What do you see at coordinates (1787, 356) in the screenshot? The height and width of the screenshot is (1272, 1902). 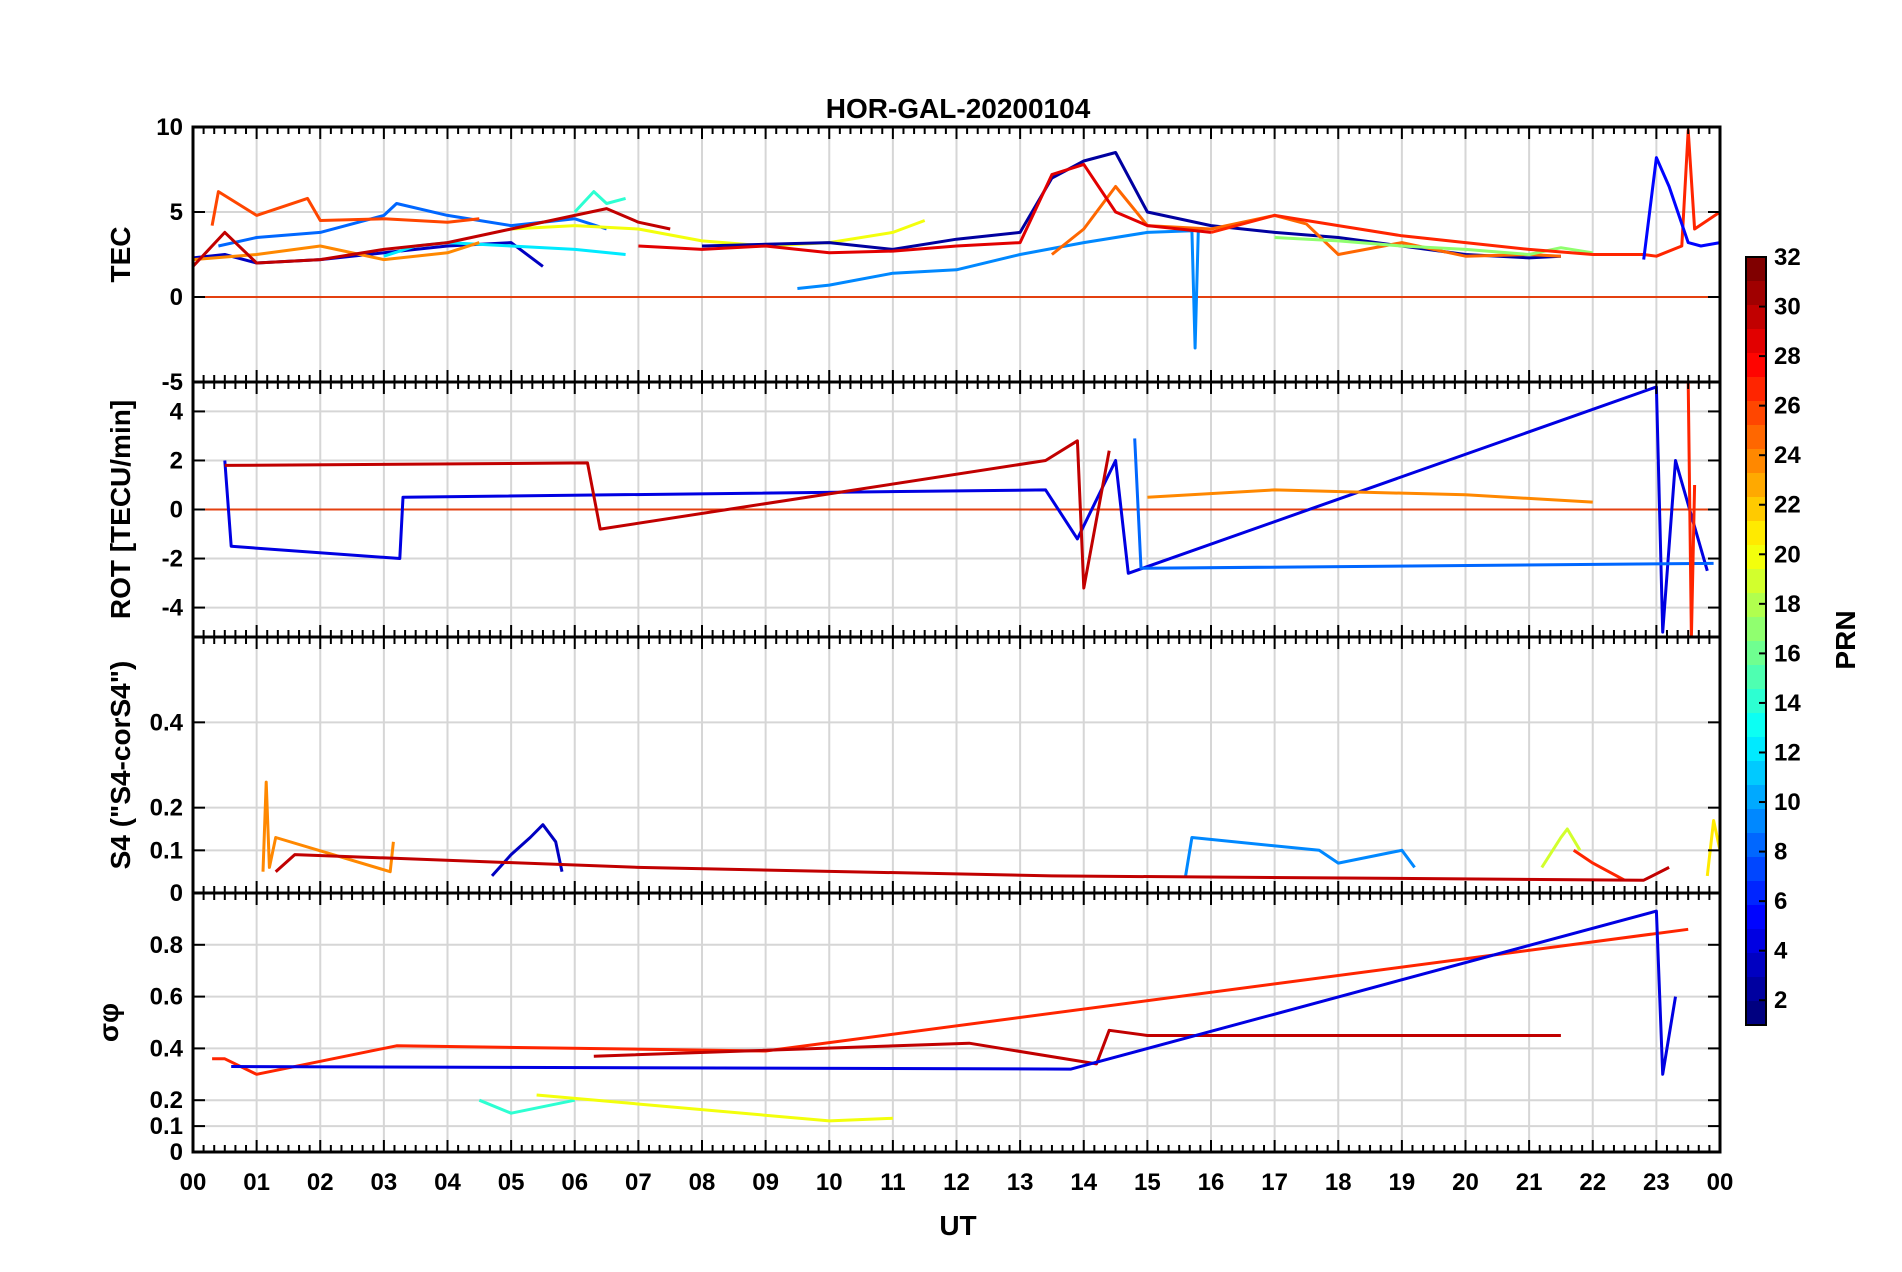 I see `colorbar-tick-label: 28` at bounding box center [1787, 356].